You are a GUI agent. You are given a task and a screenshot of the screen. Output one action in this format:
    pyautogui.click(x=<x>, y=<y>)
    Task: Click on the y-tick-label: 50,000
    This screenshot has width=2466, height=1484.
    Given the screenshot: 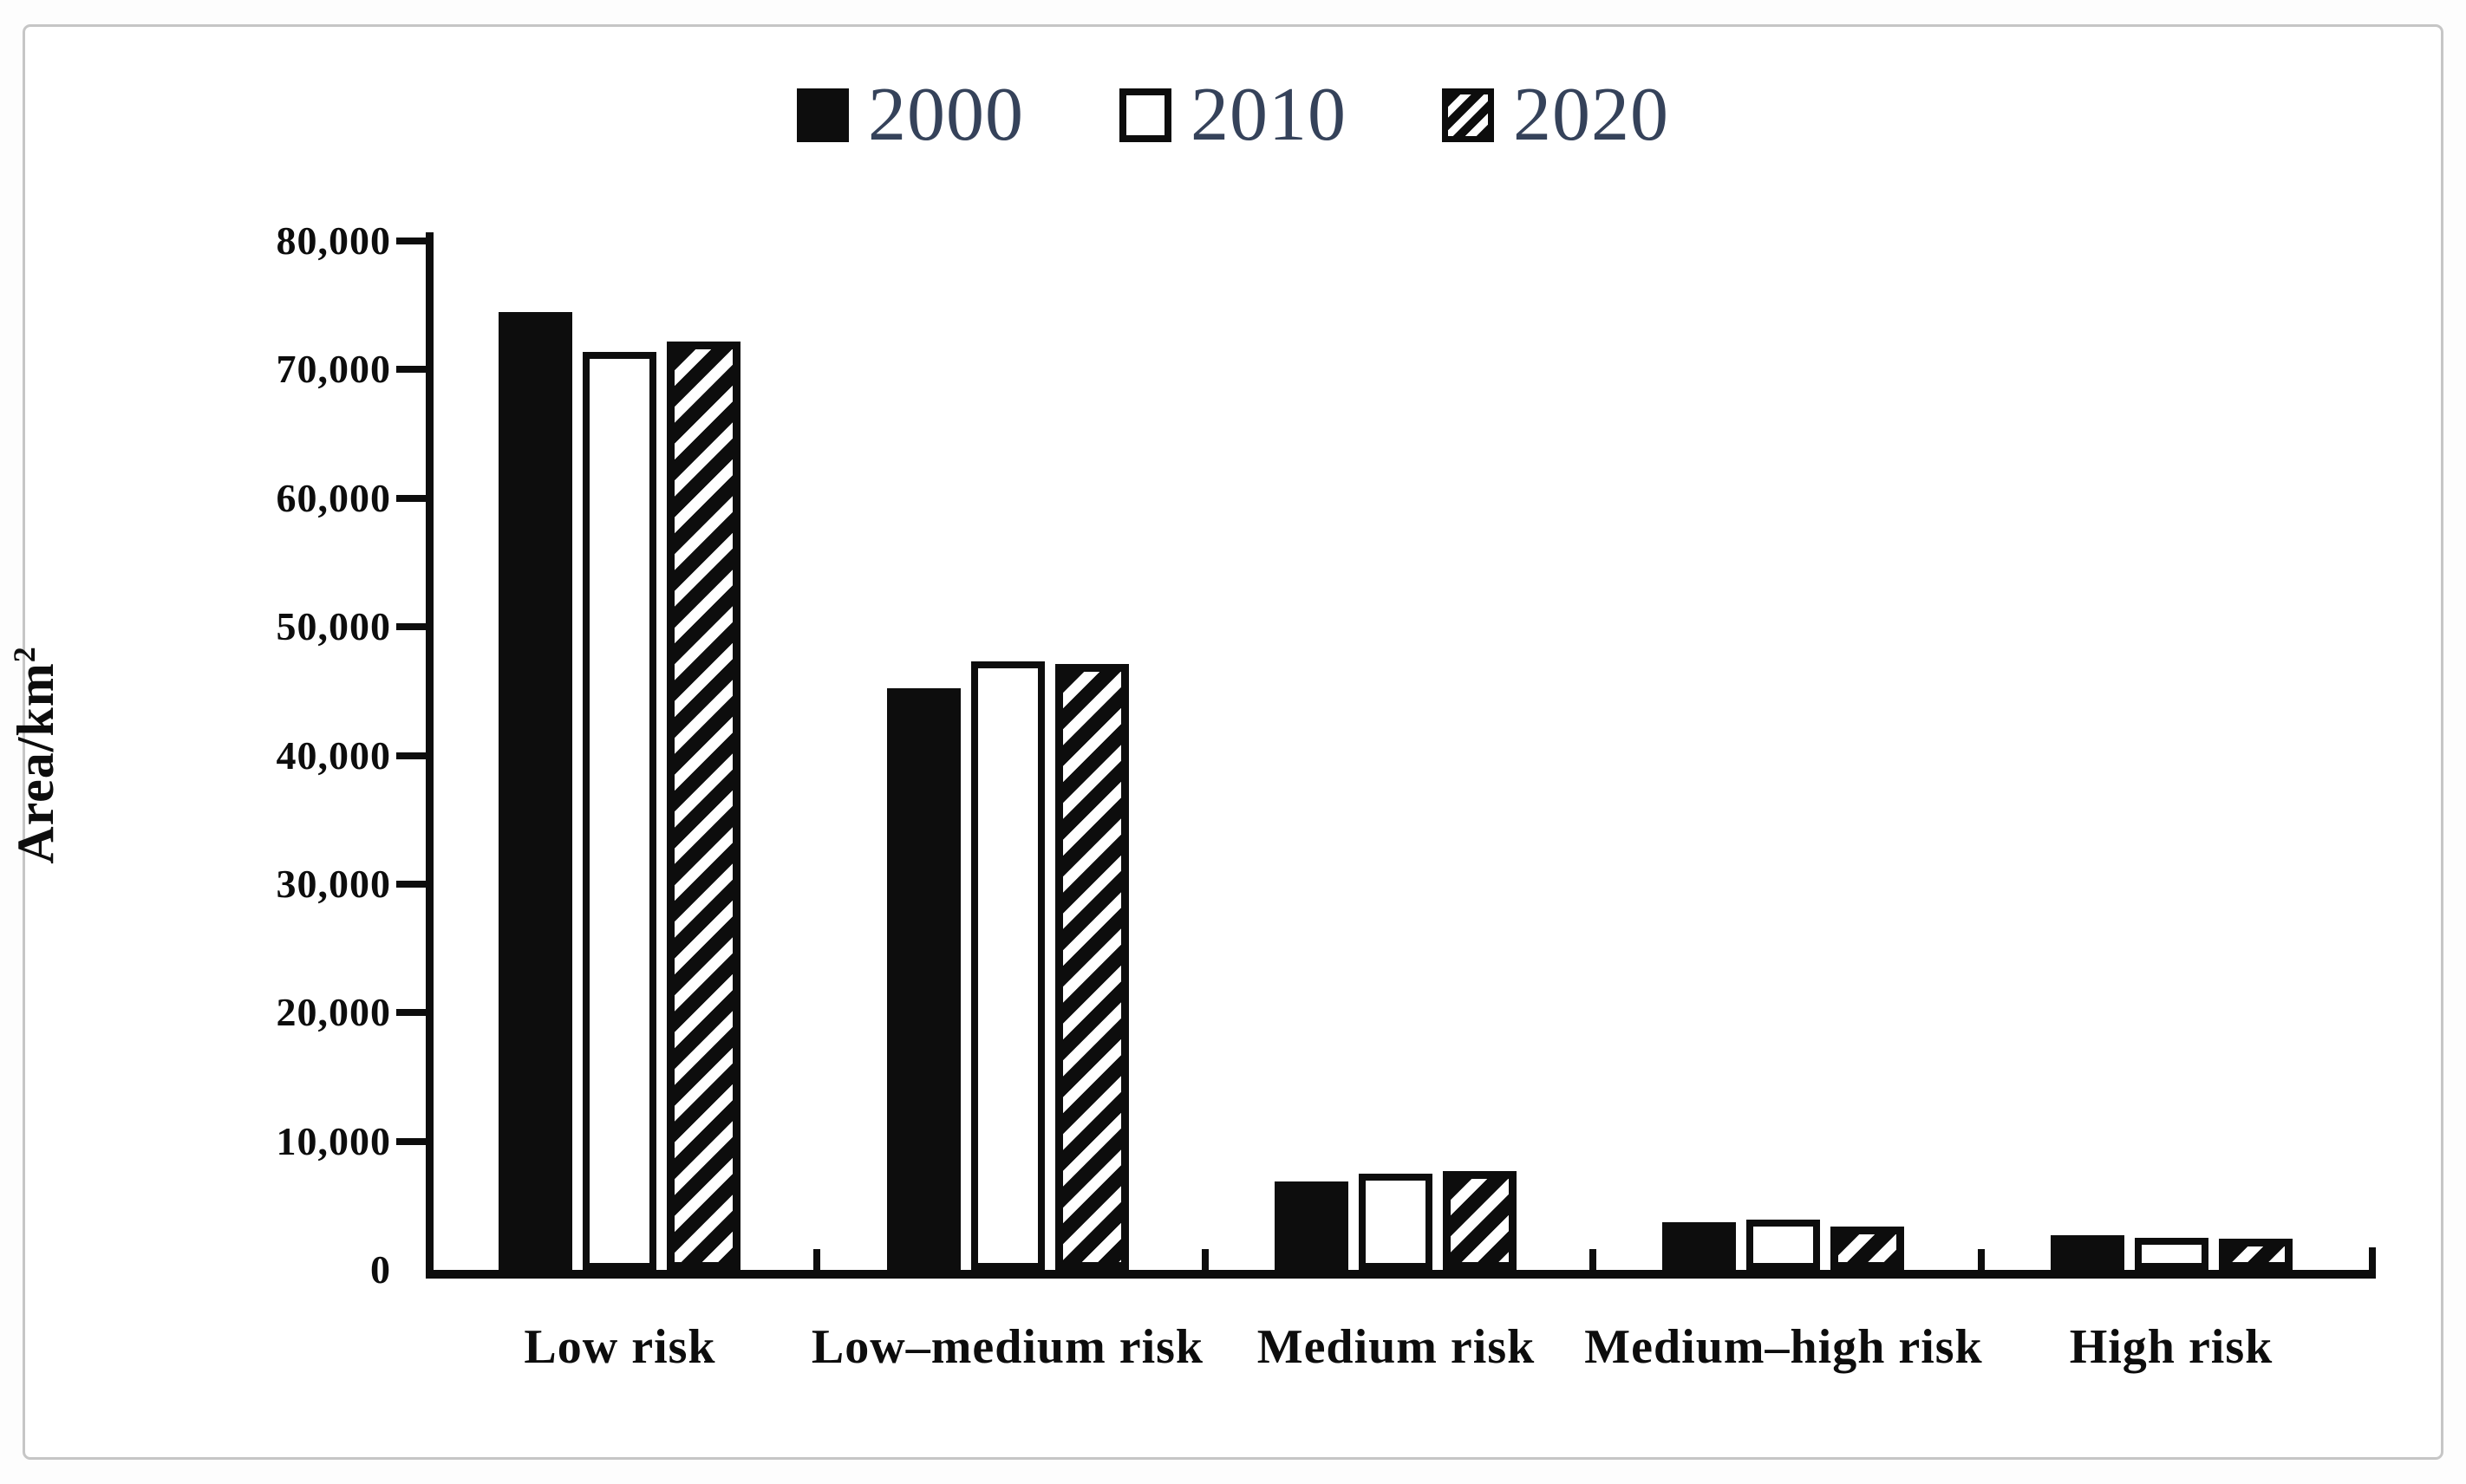 What is the action you would take?
    pyautogui.click(x=333, y=626)
    